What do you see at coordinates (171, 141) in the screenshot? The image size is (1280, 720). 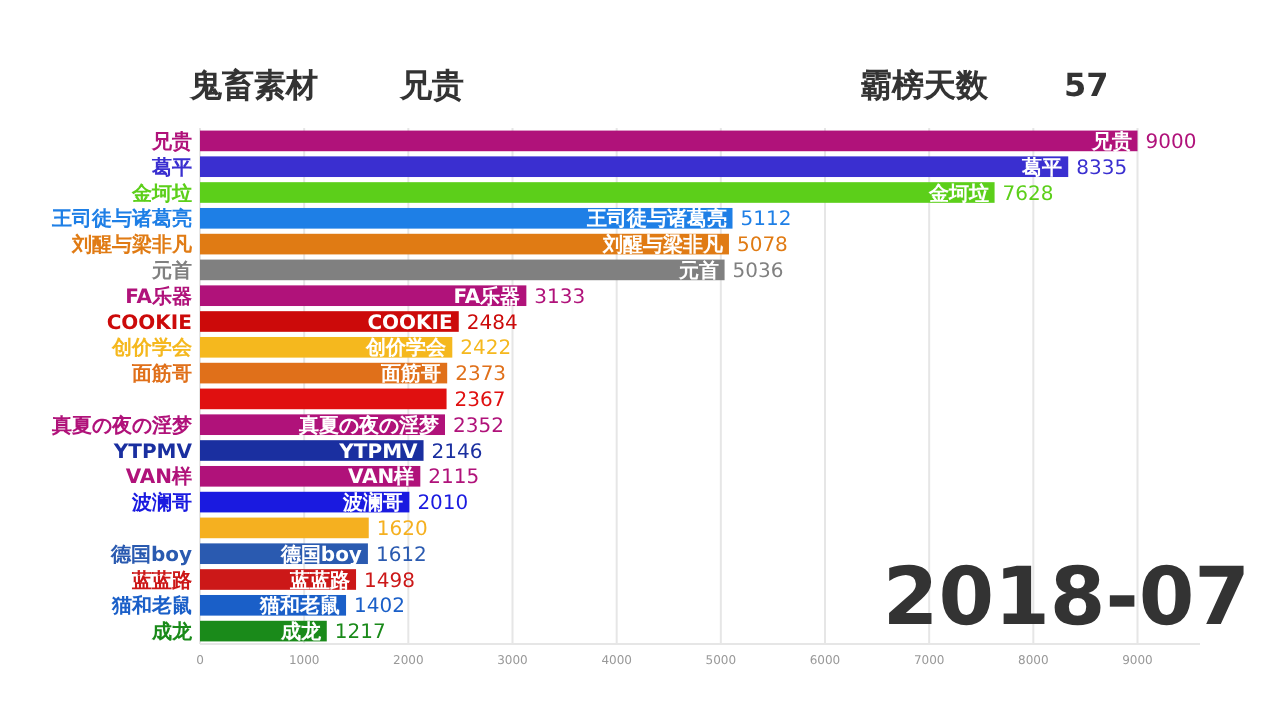 I see `y-tick-label: 兄贵` at bounding box center [171, 141].